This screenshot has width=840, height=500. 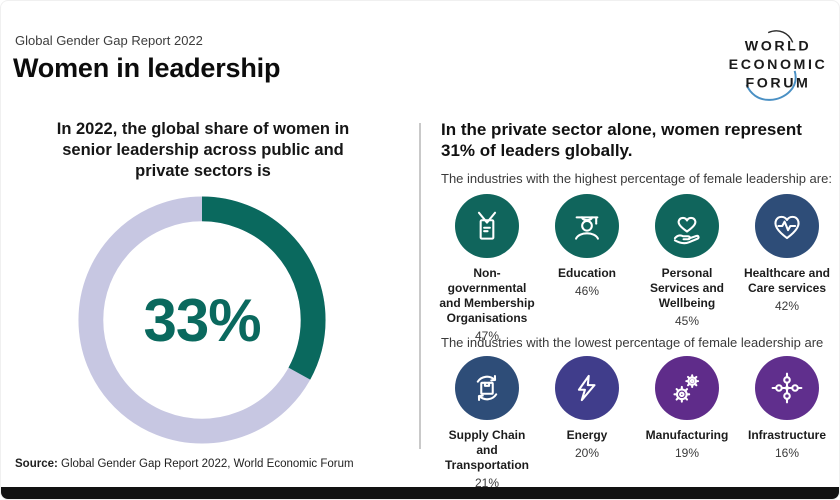 I want to click on industry-name: Healthcare and Care services, so click(x=787, y=281).